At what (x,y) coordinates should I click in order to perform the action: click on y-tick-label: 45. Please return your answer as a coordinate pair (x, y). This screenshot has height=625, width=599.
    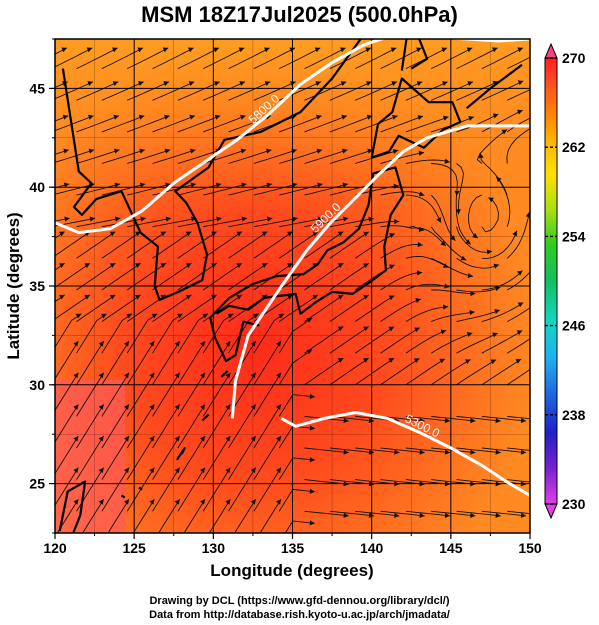
    Looking at the image, I should click on (37, 88).